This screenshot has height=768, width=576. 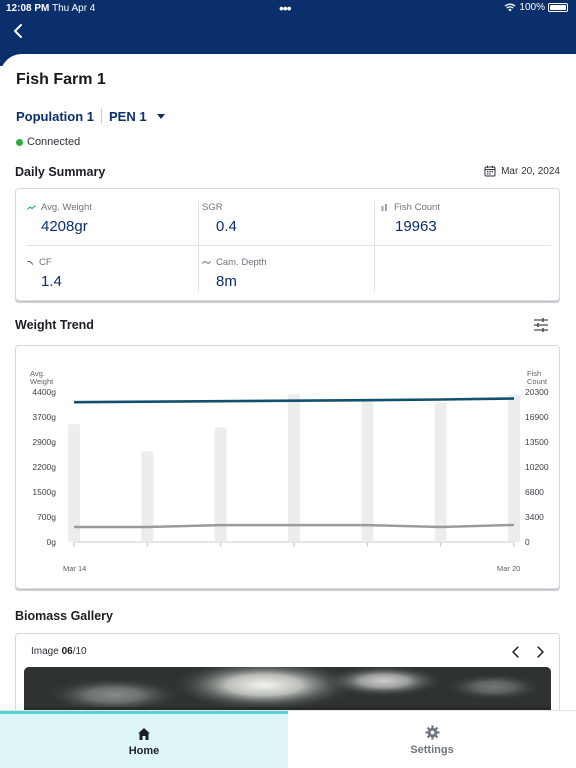 I want to click on calendar-icon, so click(x=490, y=171).